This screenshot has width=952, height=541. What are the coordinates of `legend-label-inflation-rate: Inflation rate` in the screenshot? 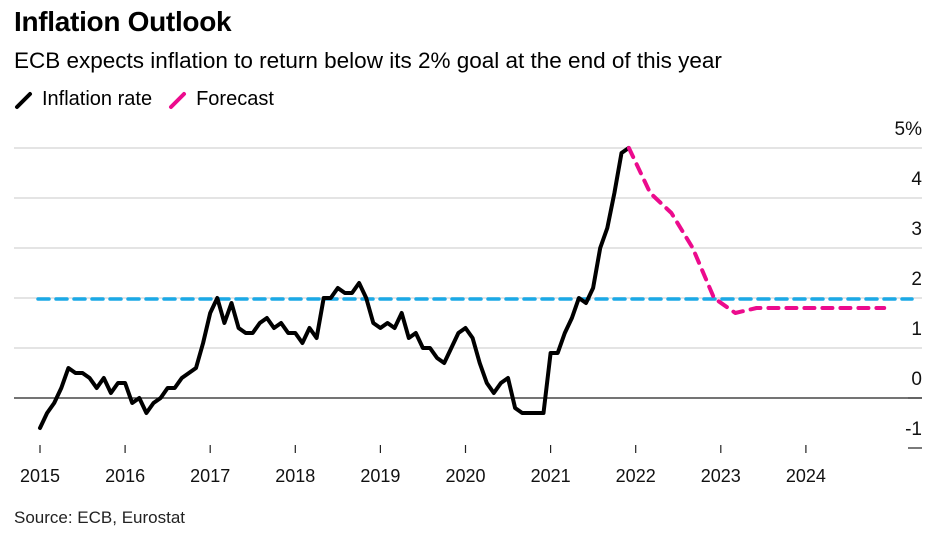 It's located at (97, 99).